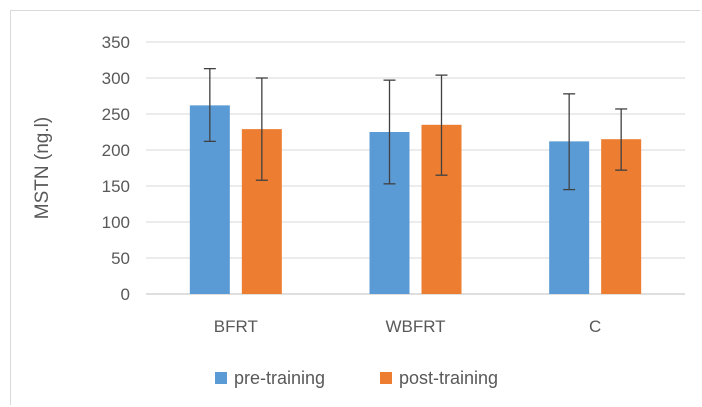  What do you see at coordinates (116, 78) in the screenshot?
I see `y-tick-label: 300` at bounding box center [116, 78].